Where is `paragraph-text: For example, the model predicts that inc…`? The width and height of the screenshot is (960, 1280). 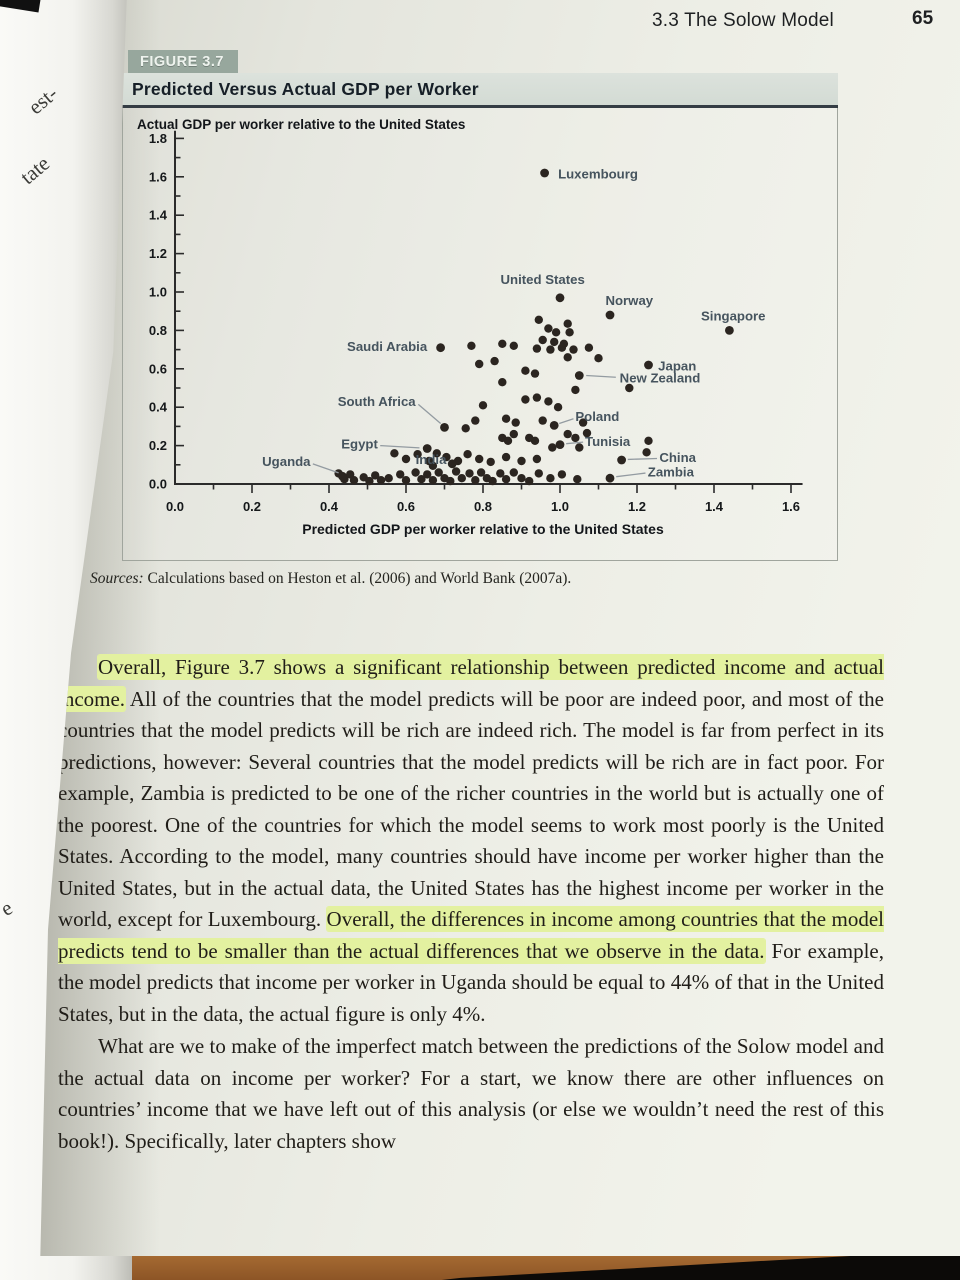
paragraph-text: For example, the model predicts that inc… is located at coordinates (471, 982).